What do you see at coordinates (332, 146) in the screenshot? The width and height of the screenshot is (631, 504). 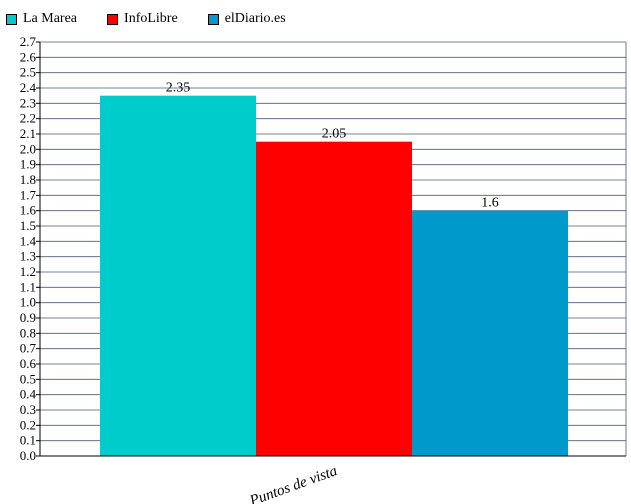 I see `data-labels: 2.35 2.05 1.6` at bounding box center [332, 146].